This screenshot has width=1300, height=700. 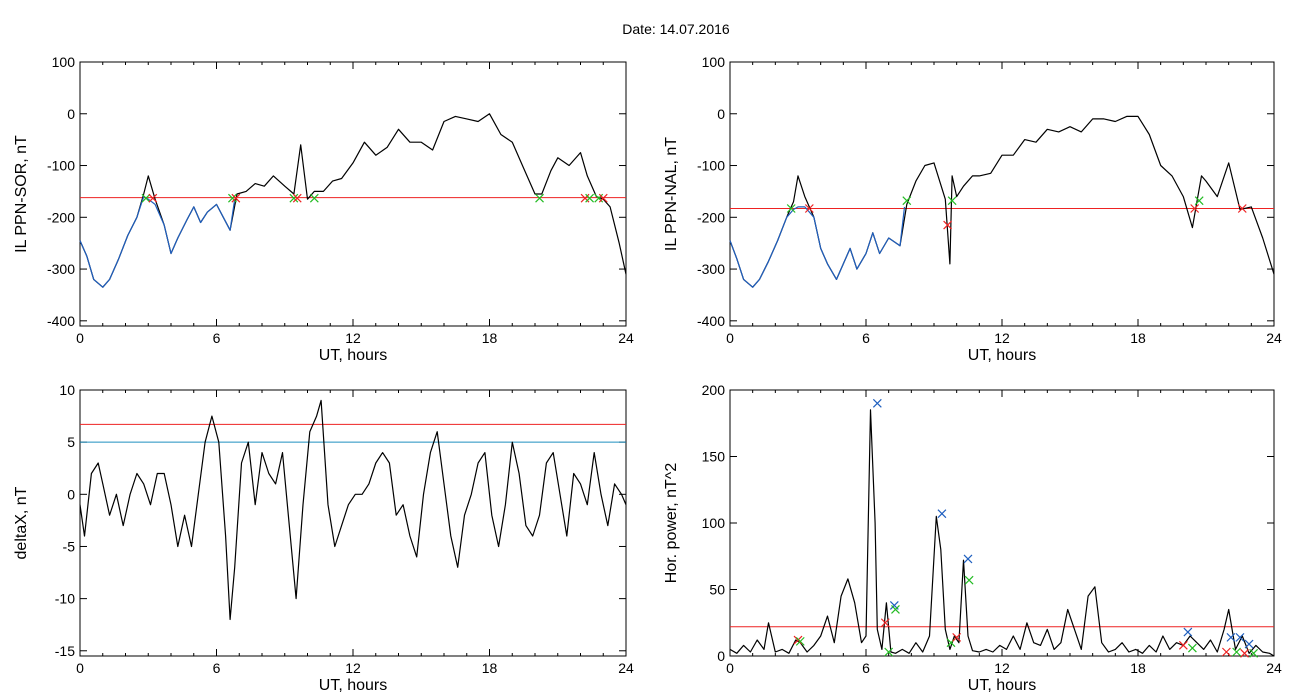 What do you see at coordinates (717, 590) in the screenshot?
I see `y-tick-label: 50` at bounding box center [717, 590].